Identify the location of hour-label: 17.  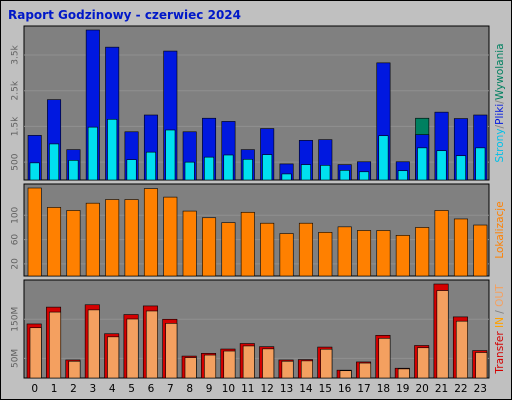
(363, 389).